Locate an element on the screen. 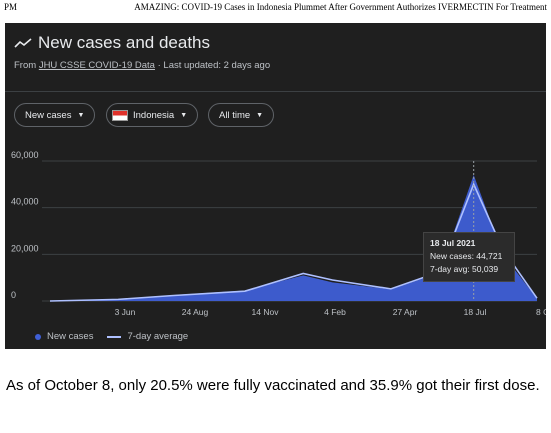 The width and height of the screenshot is (551, 433). x-tick-label: 3 Jun is located at coordinates (125, 312).